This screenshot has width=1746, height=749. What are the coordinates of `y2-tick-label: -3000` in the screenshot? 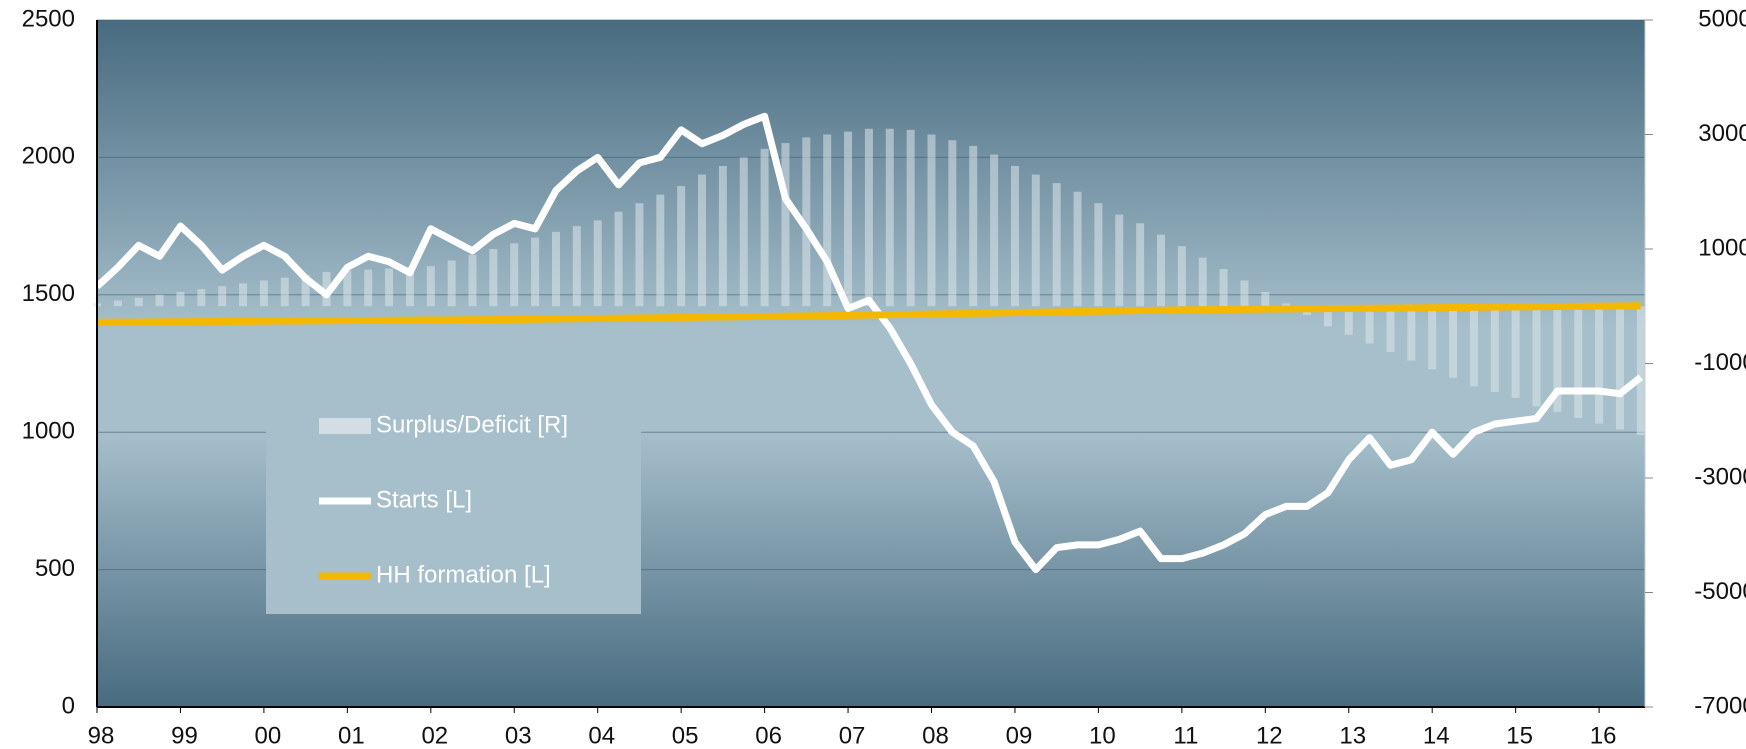 It's located at (1720, 476).